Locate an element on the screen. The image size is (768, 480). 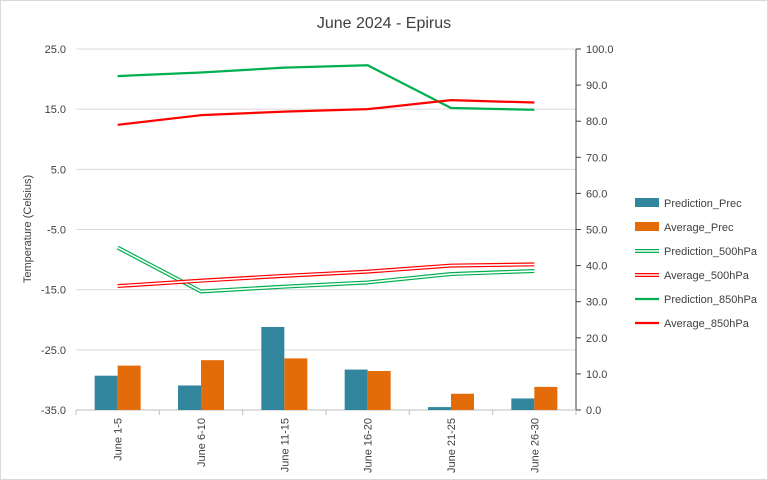
y-left-tick-label: -25.0 is located at coordinates (53, 351).